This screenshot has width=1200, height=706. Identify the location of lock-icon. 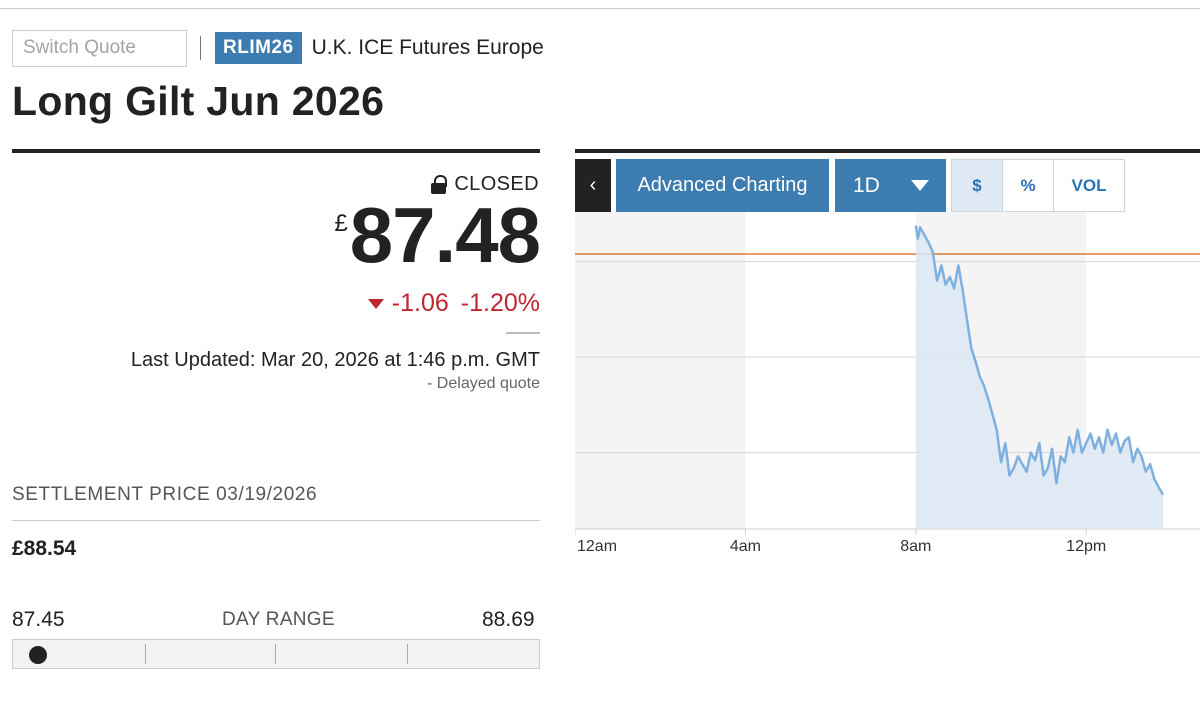
(439, 184).